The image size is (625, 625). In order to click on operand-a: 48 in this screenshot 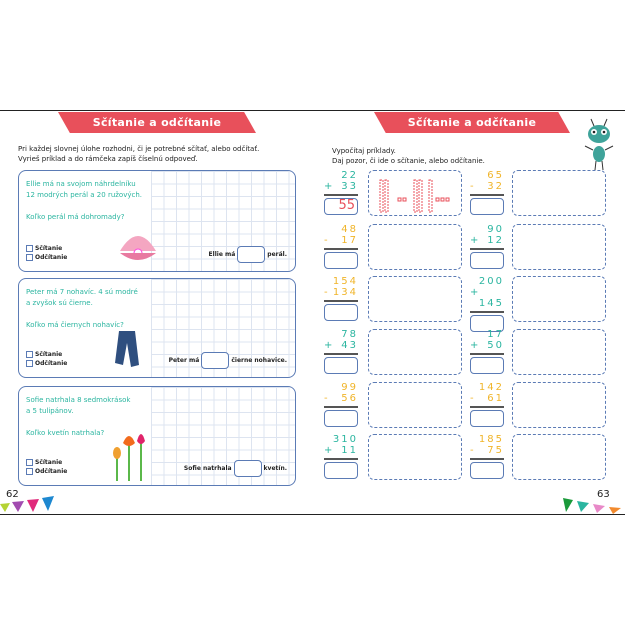, I will do `click(349, 229)`.